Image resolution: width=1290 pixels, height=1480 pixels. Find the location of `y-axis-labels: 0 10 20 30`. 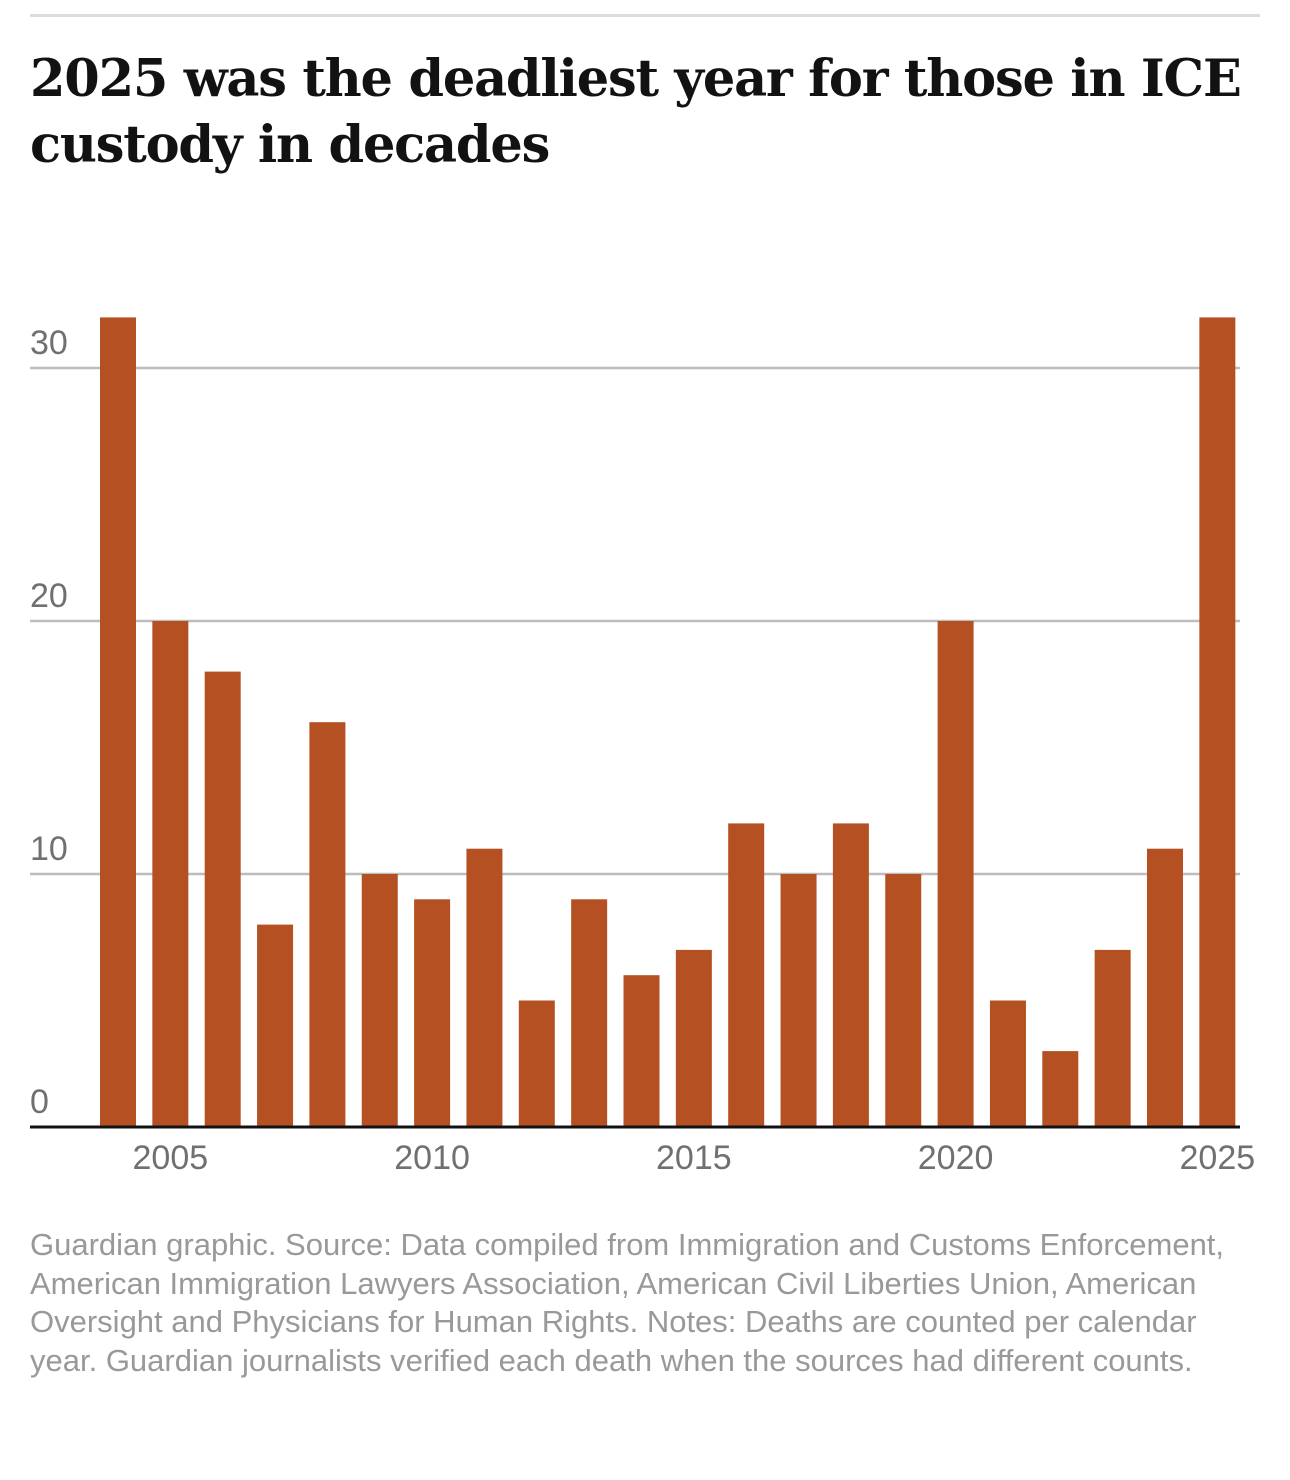

y-axis-labels: 0 10 20 30 is located at coordinates (49, 722).